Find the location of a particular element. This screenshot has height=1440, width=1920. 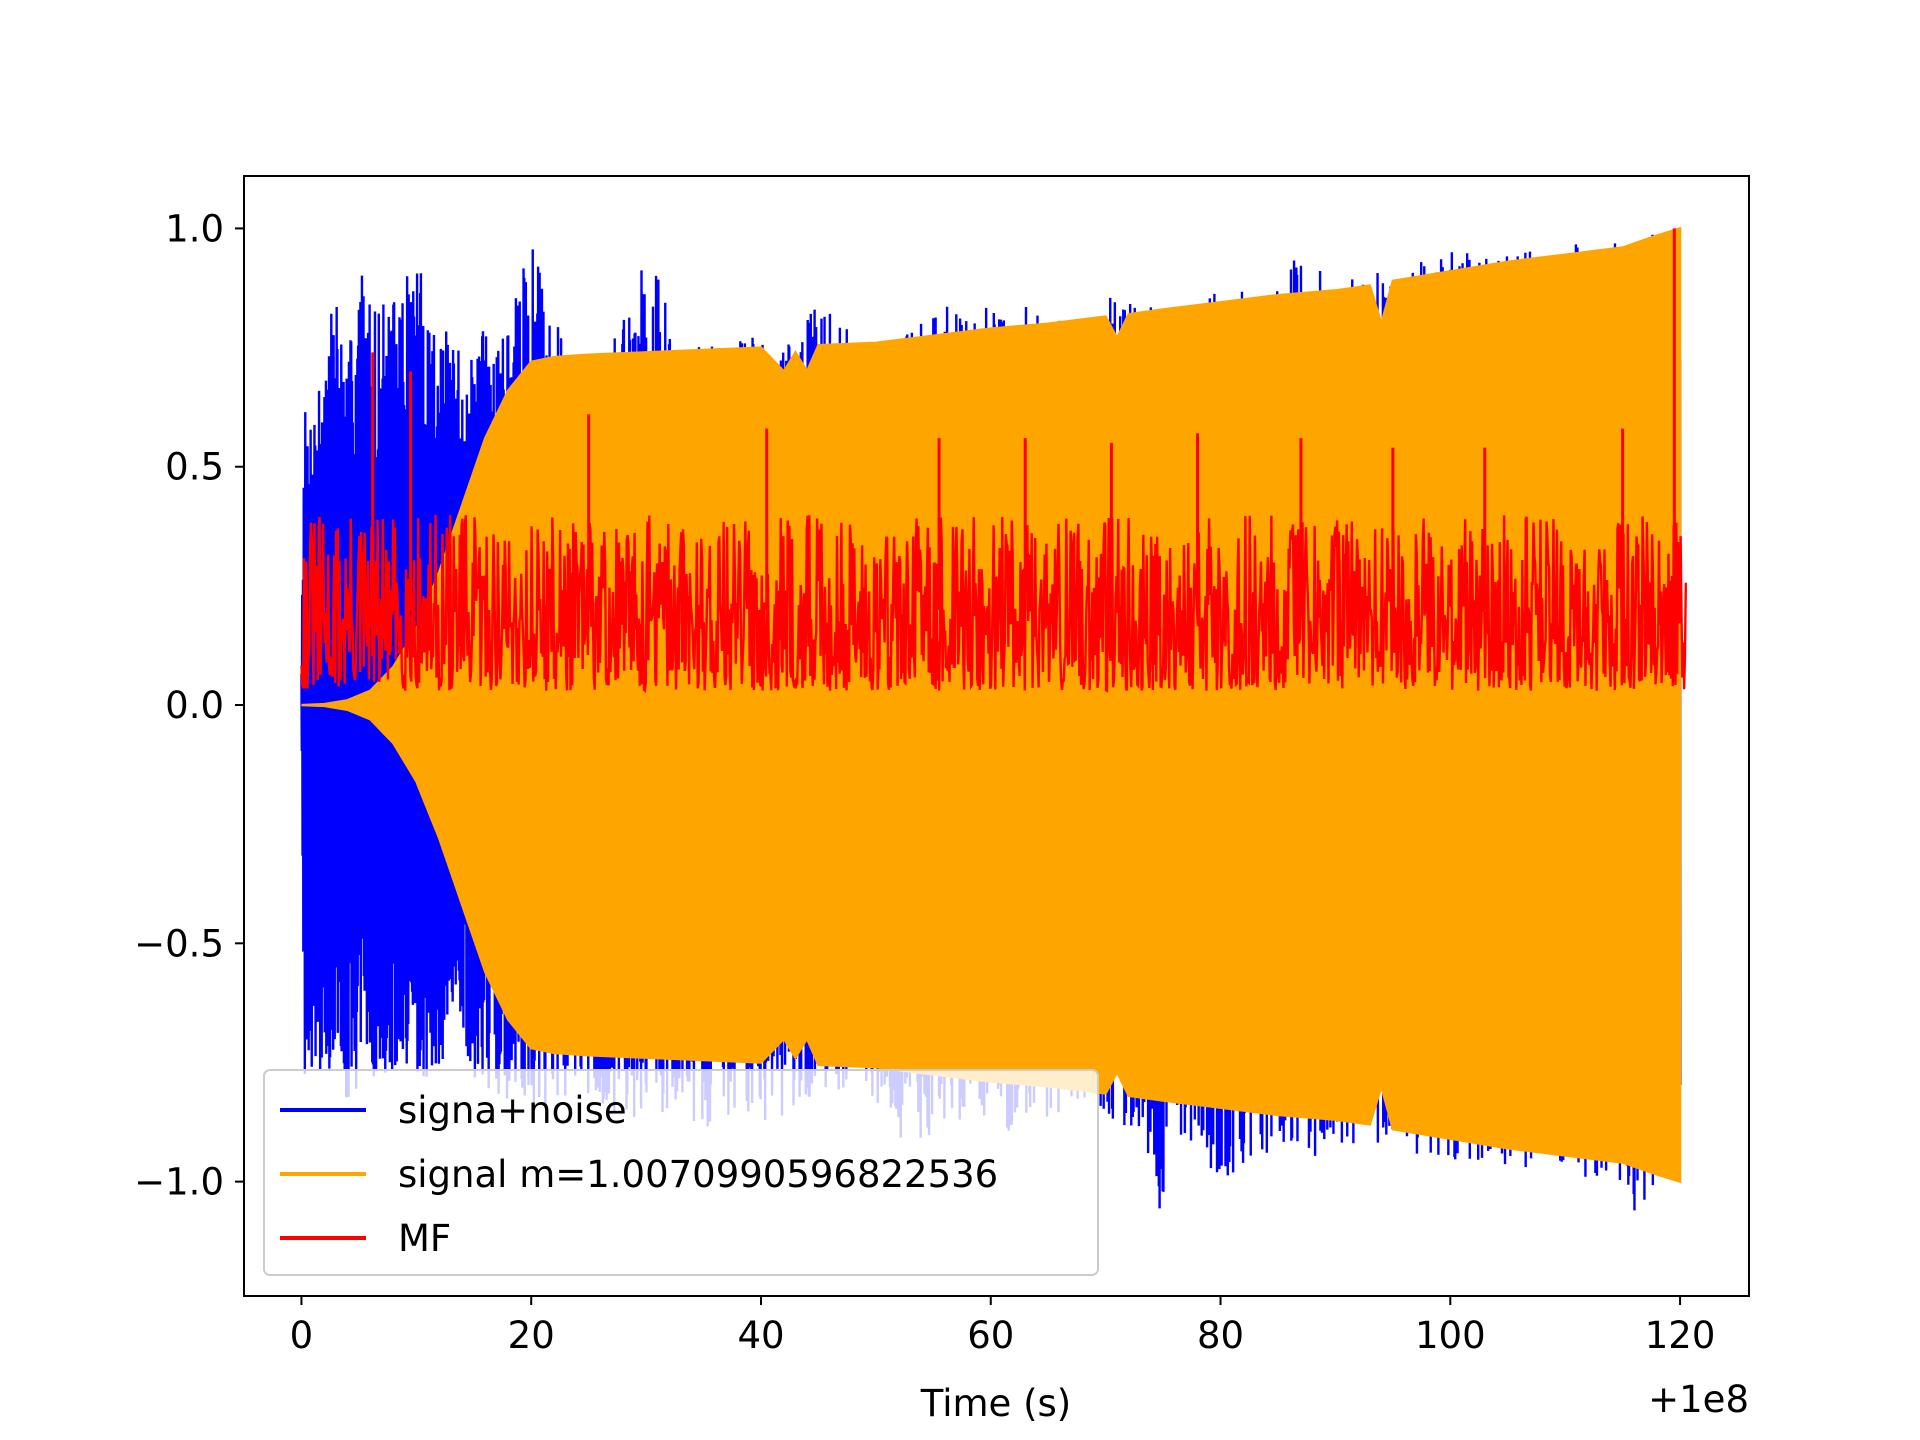

x-tick-label: 0 is located at coordinates (302, 1335).